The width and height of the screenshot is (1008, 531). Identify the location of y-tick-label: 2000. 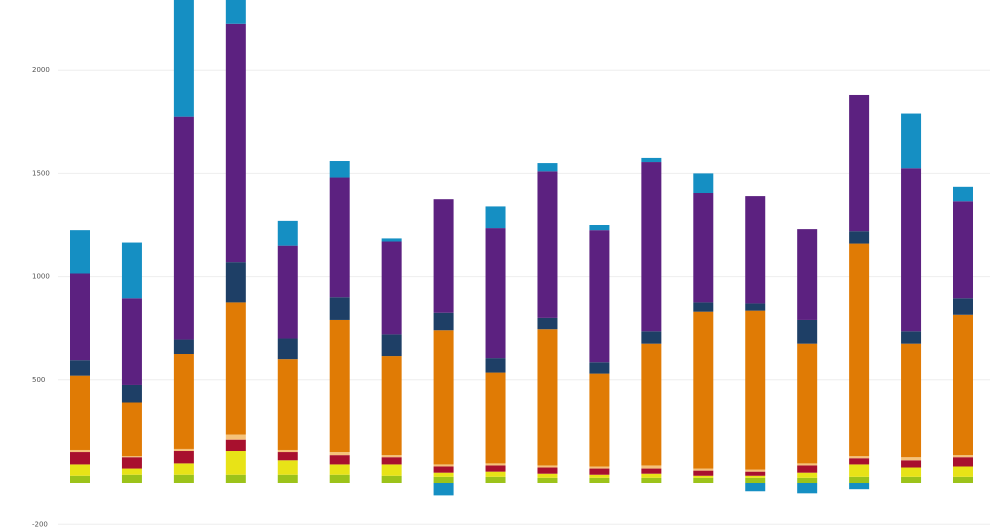
(41, 70).